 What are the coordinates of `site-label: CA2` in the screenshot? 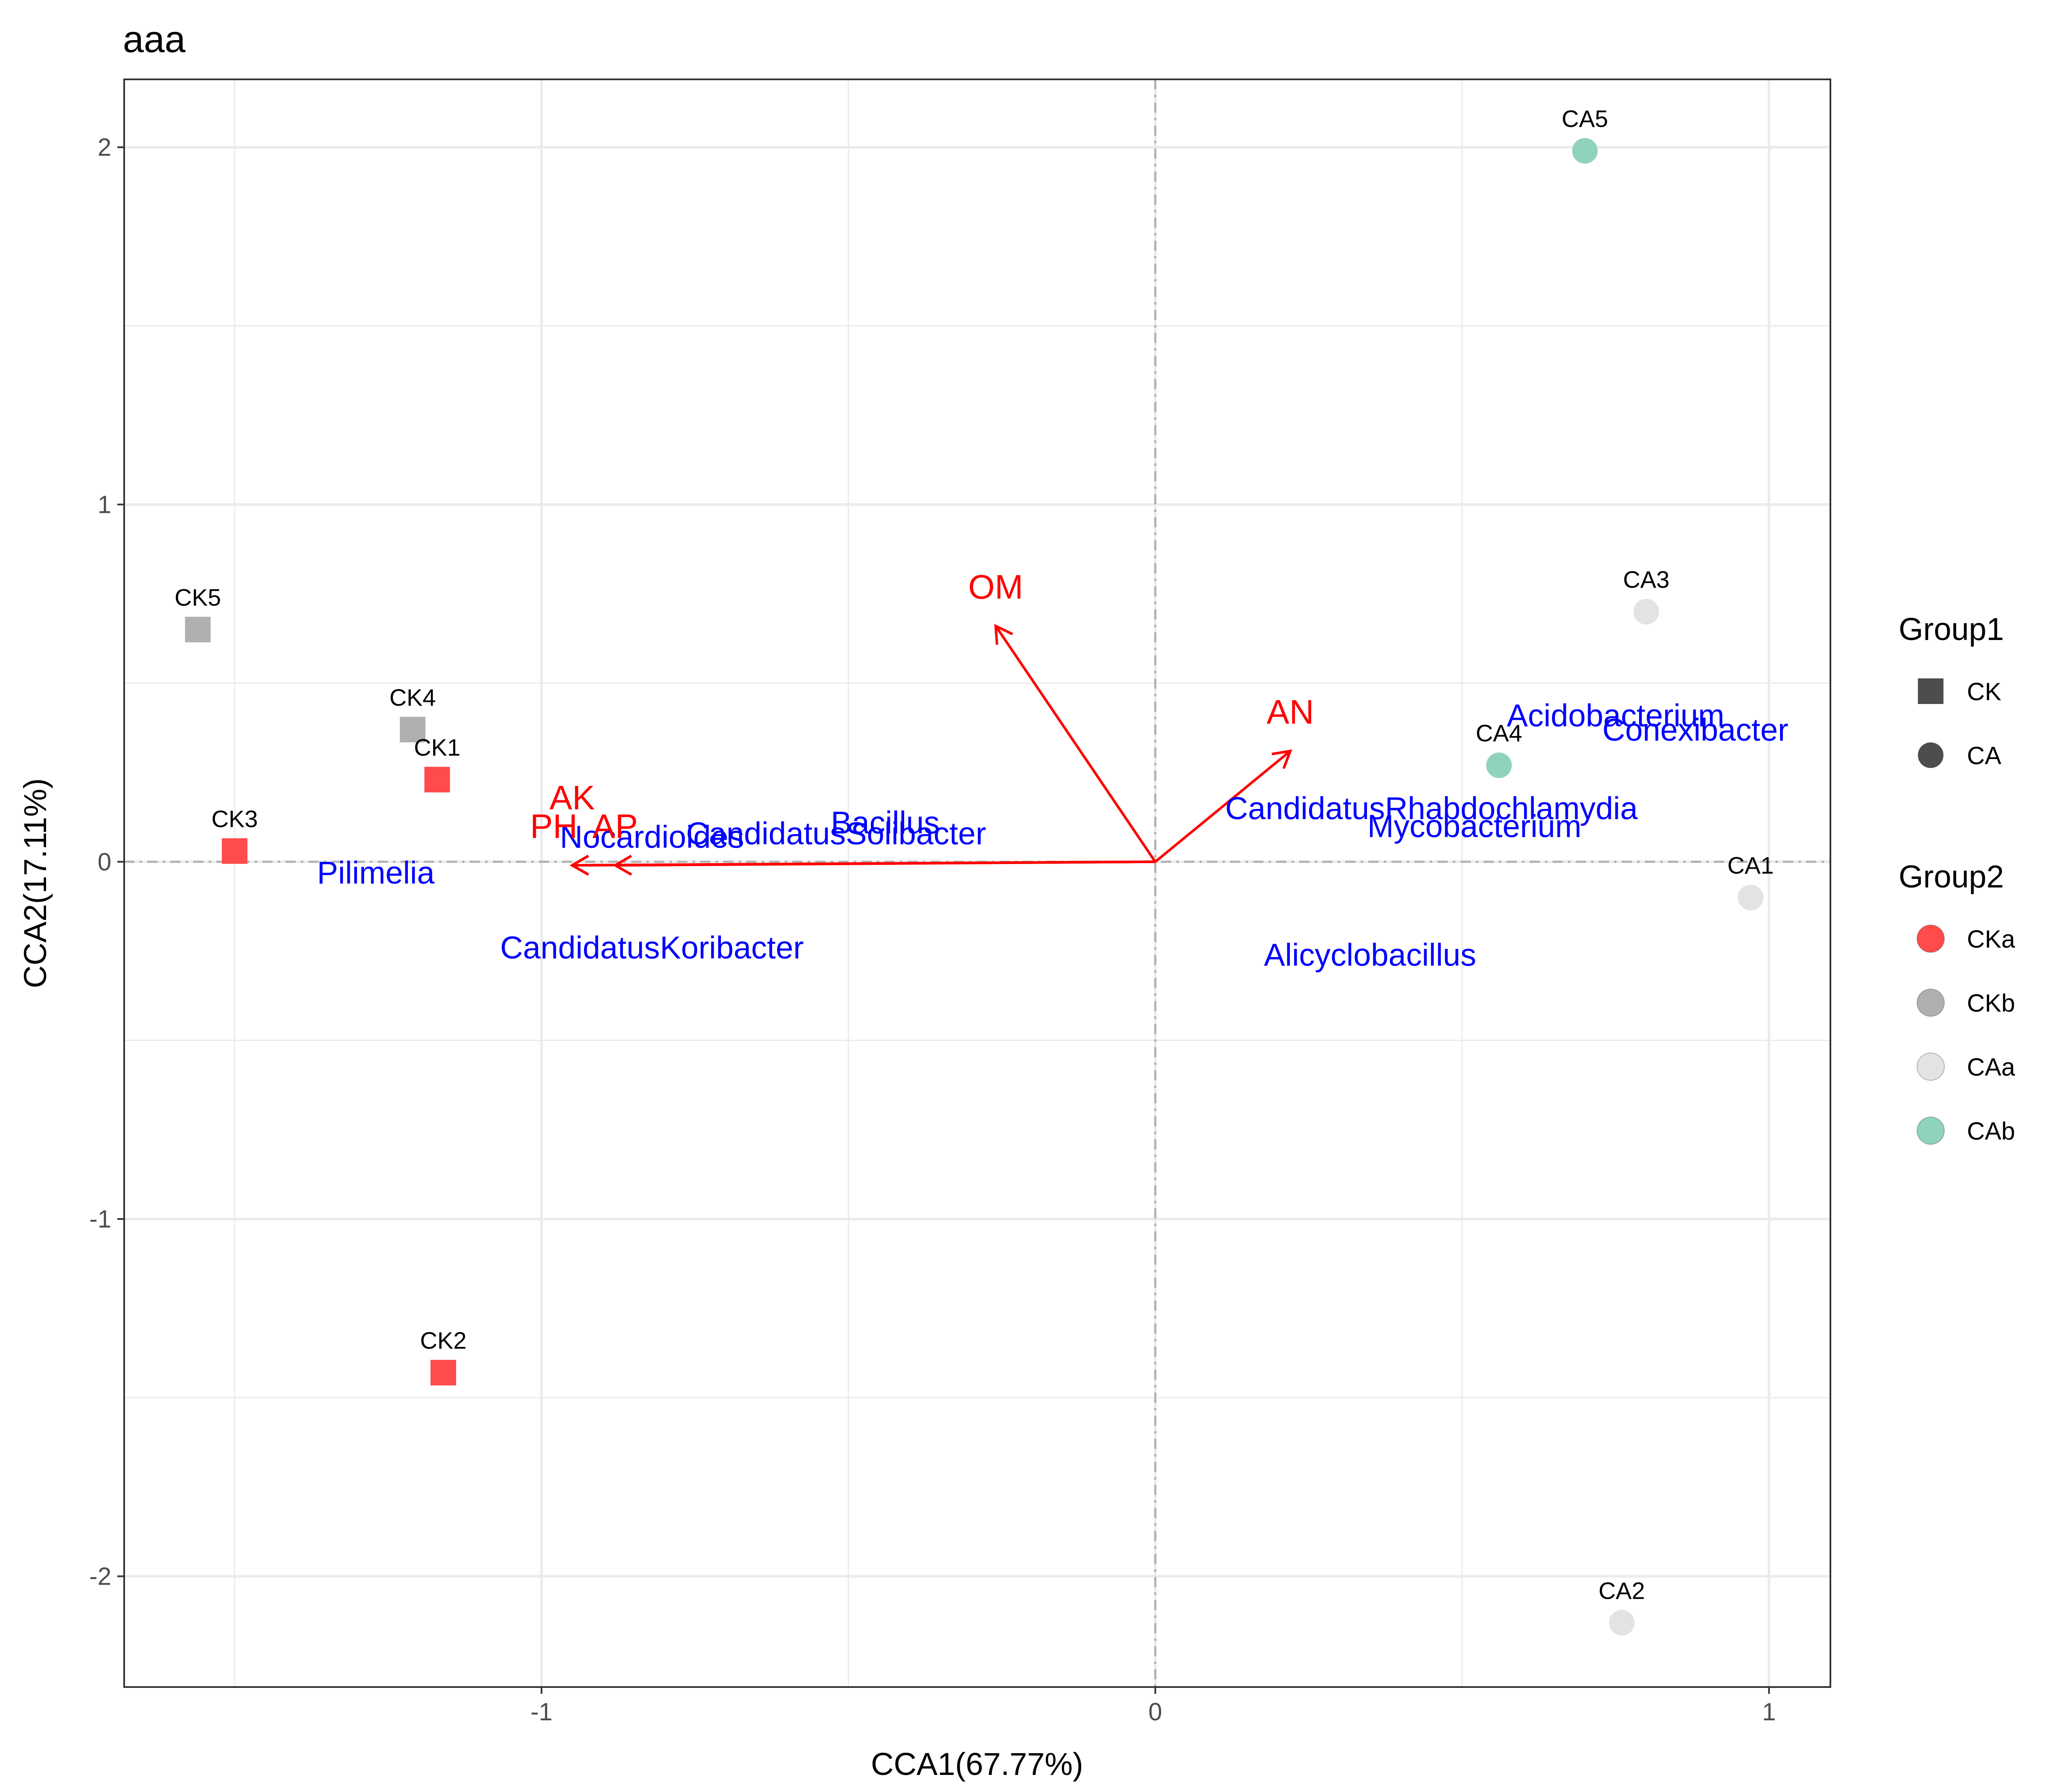 It's located at (1621, 1590).